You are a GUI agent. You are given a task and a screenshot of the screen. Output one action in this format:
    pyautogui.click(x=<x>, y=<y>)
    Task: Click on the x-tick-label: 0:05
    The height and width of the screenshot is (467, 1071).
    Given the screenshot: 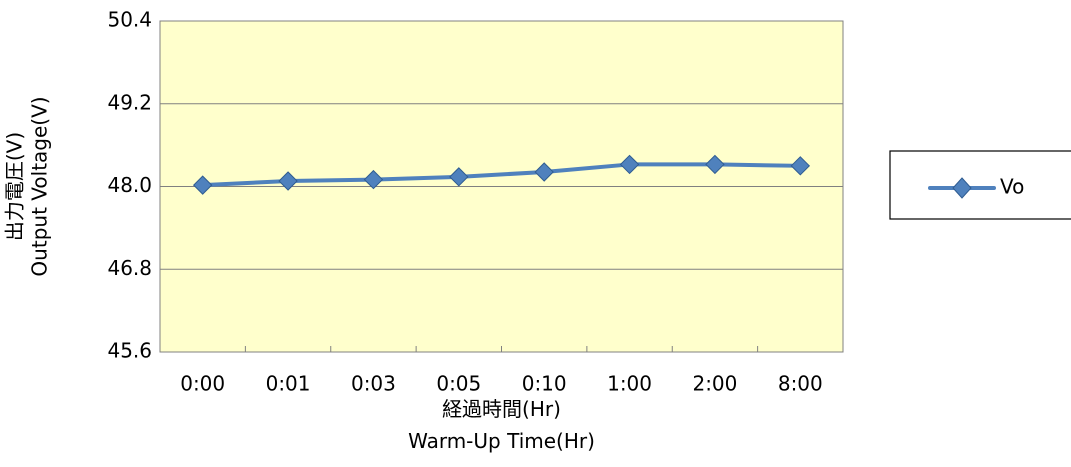 What is the action you would take?
    pyautogui.click(x=458, y=384)
    